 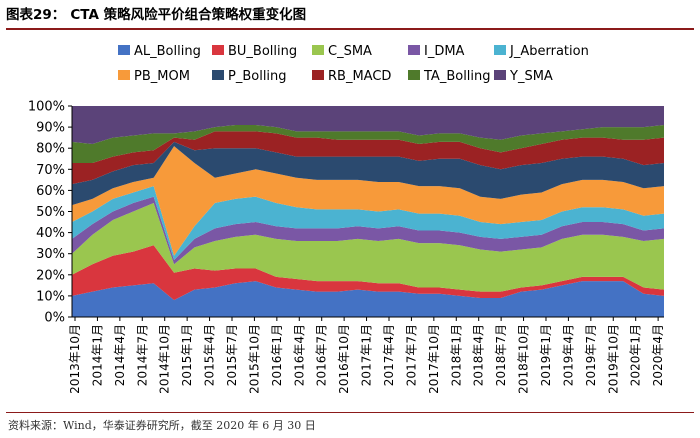 What do you see at coordinates (277, 355) in the screenshot?
I see `x-tick-label: 2016年1月` at bounding box center [277, 355].